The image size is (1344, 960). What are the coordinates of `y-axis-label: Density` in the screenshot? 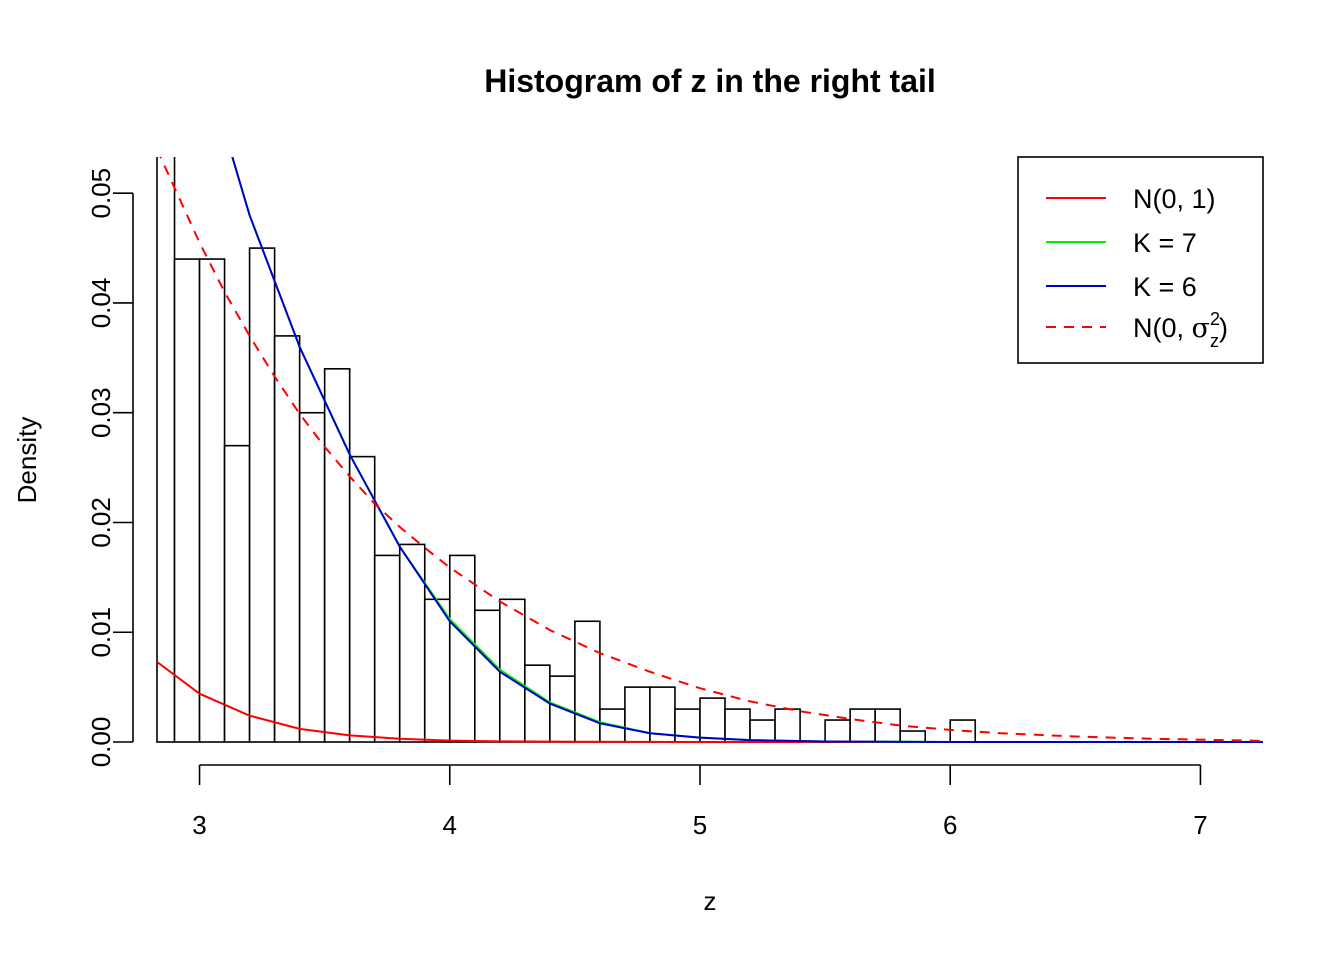 It's located at (27, 460).